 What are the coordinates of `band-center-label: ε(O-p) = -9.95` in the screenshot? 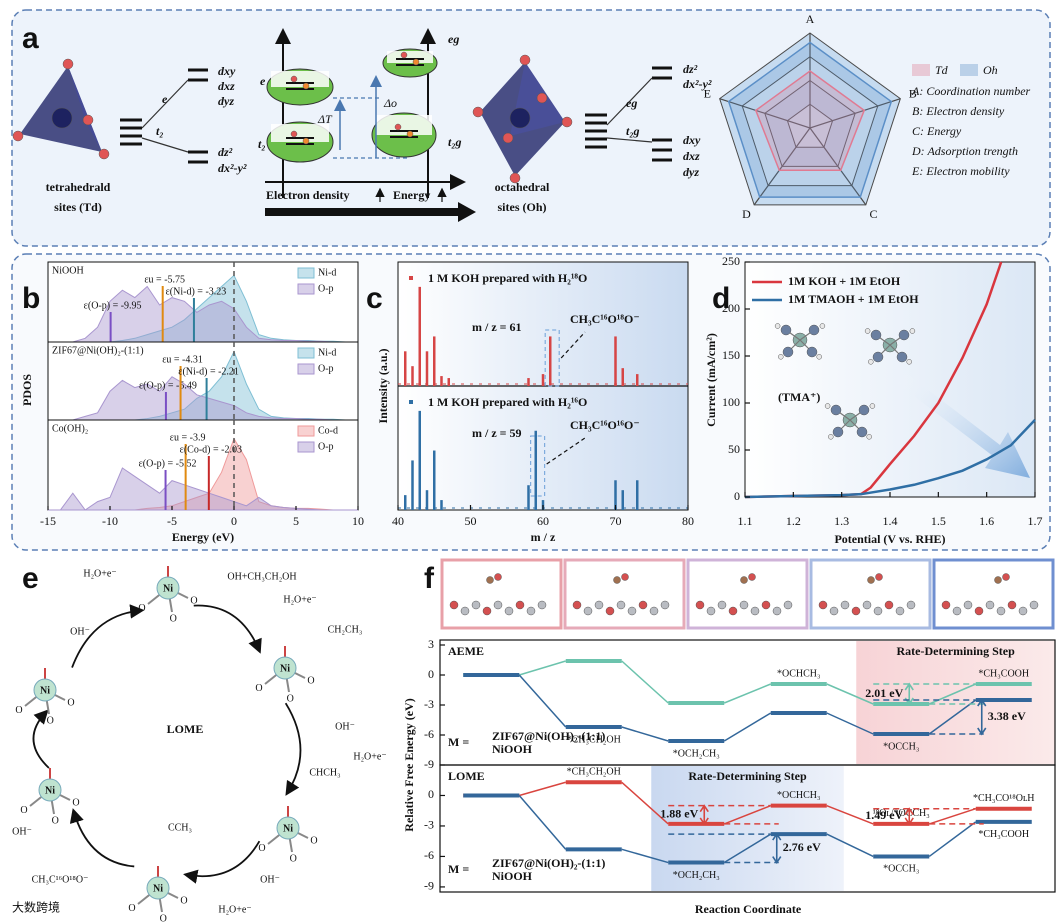 It's located at (113, 305).